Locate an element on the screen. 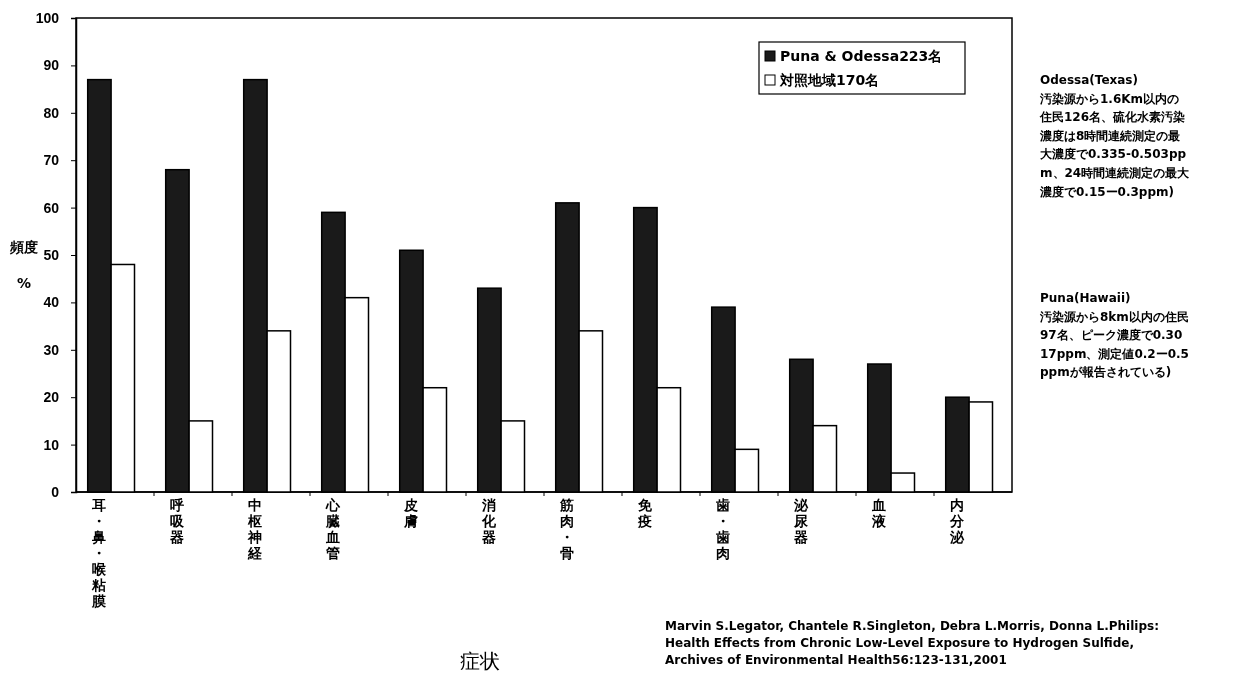 The width and height of the screenshot is (1236, 687). x-tick-label: 呼吸器 is located at coordinates (178, 521).